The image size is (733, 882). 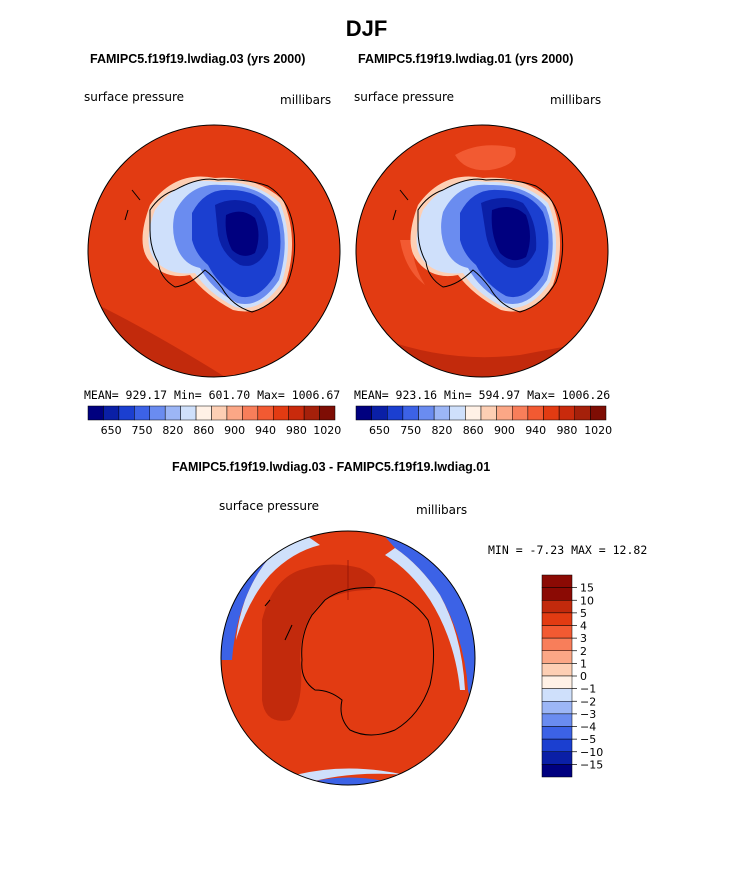 What do you see at coordinates (478, 245) in the screenshot?
I see `right-coastline` at bounding box center [478, 245].